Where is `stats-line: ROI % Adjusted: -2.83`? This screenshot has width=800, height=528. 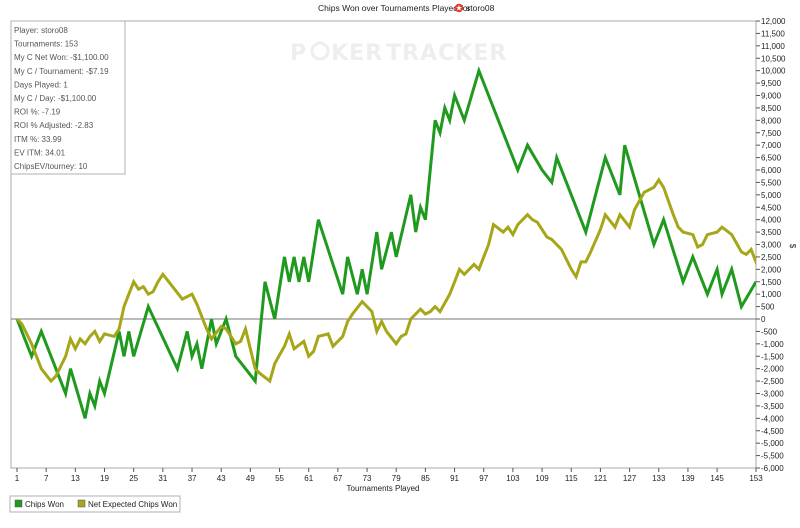
stats-line: ROI % Adjusted: -2.83 is located at coordinates (54, 125).